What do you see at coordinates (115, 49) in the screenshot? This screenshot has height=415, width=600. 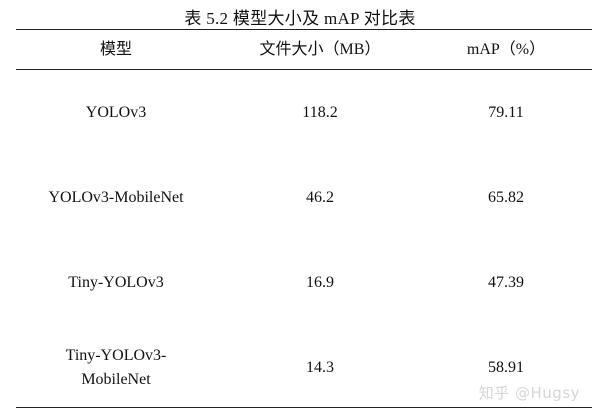 I see `header-model: 模型` at bounding box center [115, 49].